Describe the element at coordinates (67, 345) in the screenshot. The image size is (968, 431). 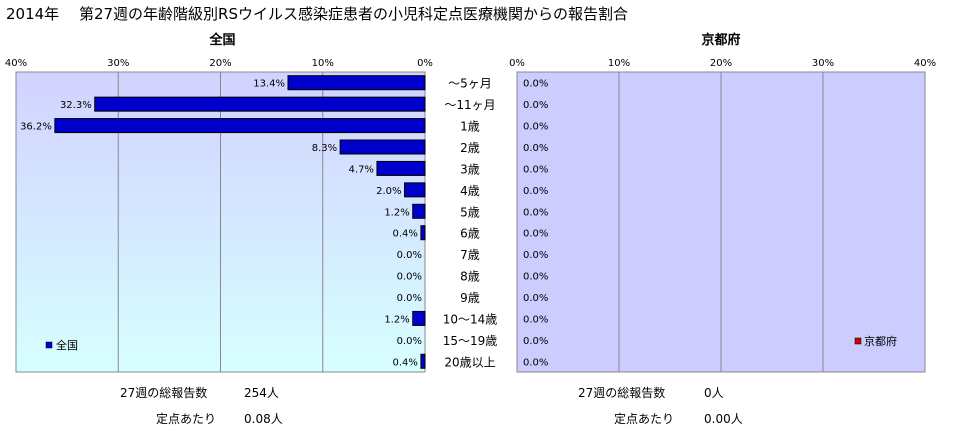
I see `national-legend-label: 全国` at that location.